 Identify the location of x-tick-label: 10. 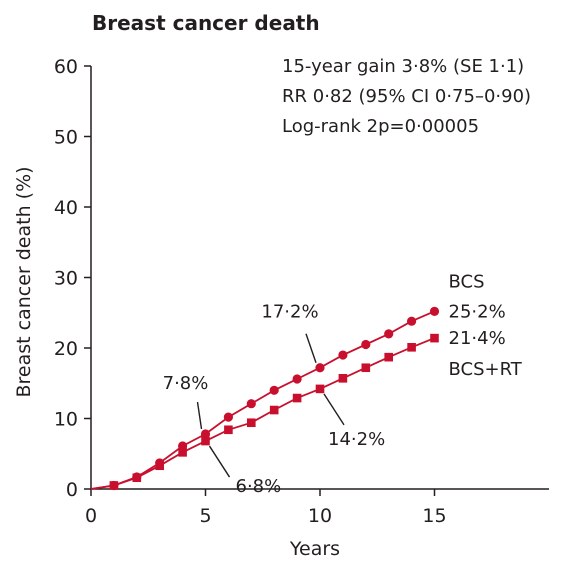
(320, 516).